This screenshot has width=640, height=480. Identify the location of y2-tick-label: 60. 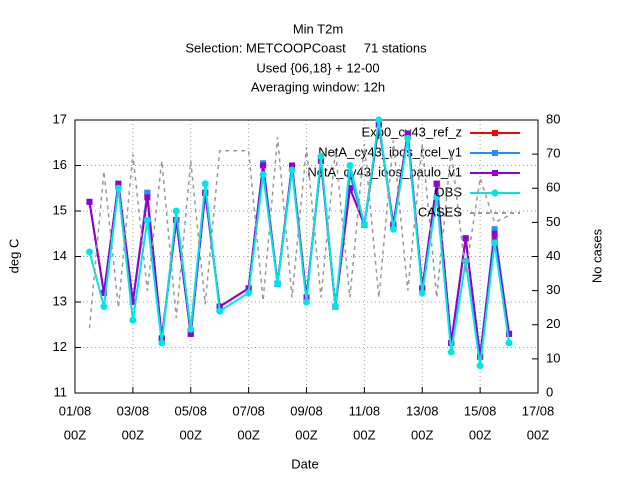
(553, 187).